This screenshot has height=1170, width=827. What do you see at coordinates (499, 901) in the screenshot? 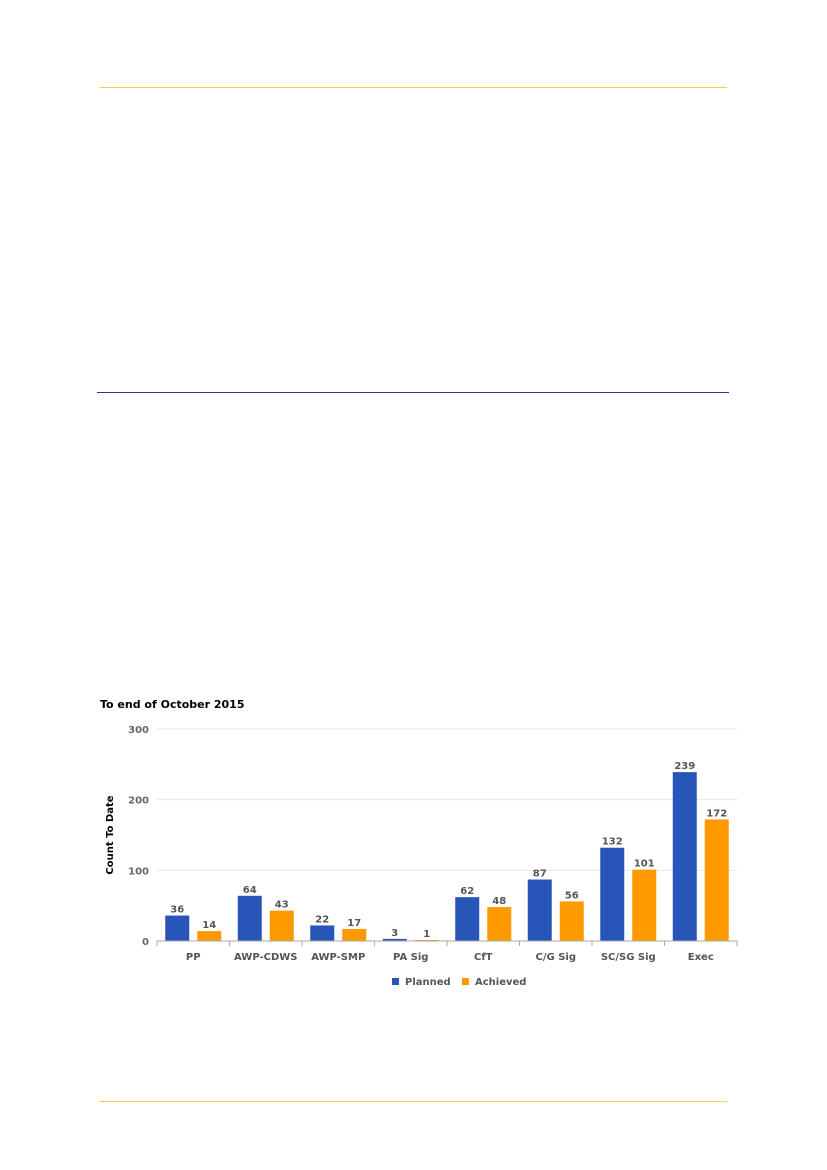
I see `data-label: 48` at bounding box center [499, 901].